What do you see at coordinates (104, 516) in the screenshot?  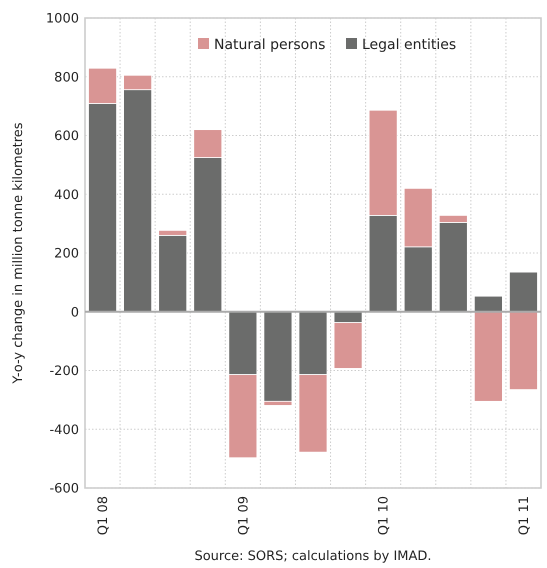 I see `x-tick-label: Q1 08` at bounding box center [104, 516].